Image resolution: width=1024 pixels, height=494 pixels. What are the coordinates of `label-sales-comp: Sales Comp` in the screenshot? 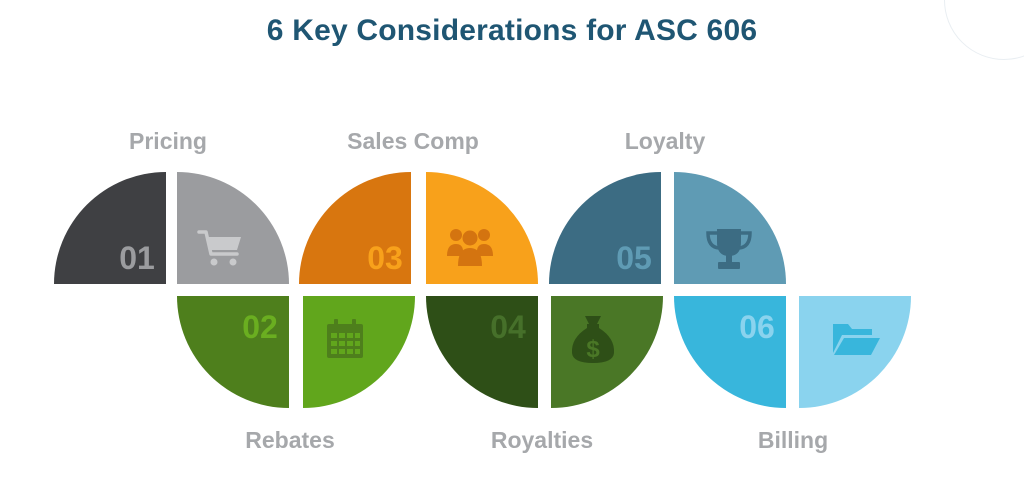 It's located at (413, 141).